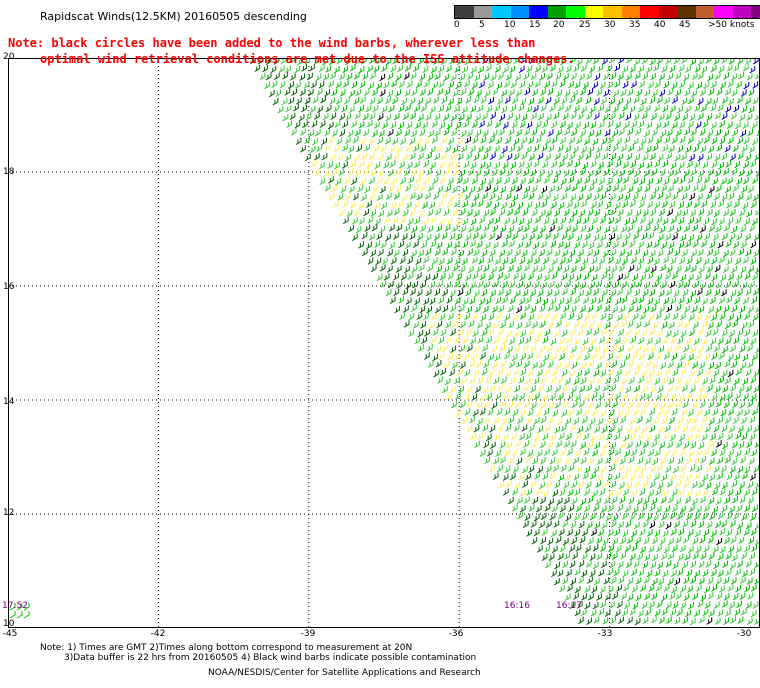 This screenshot has height=688, width=760. Describe the element at coordinates (519, 12) in the screenshot. I see `colorbar-swatch` at that location.